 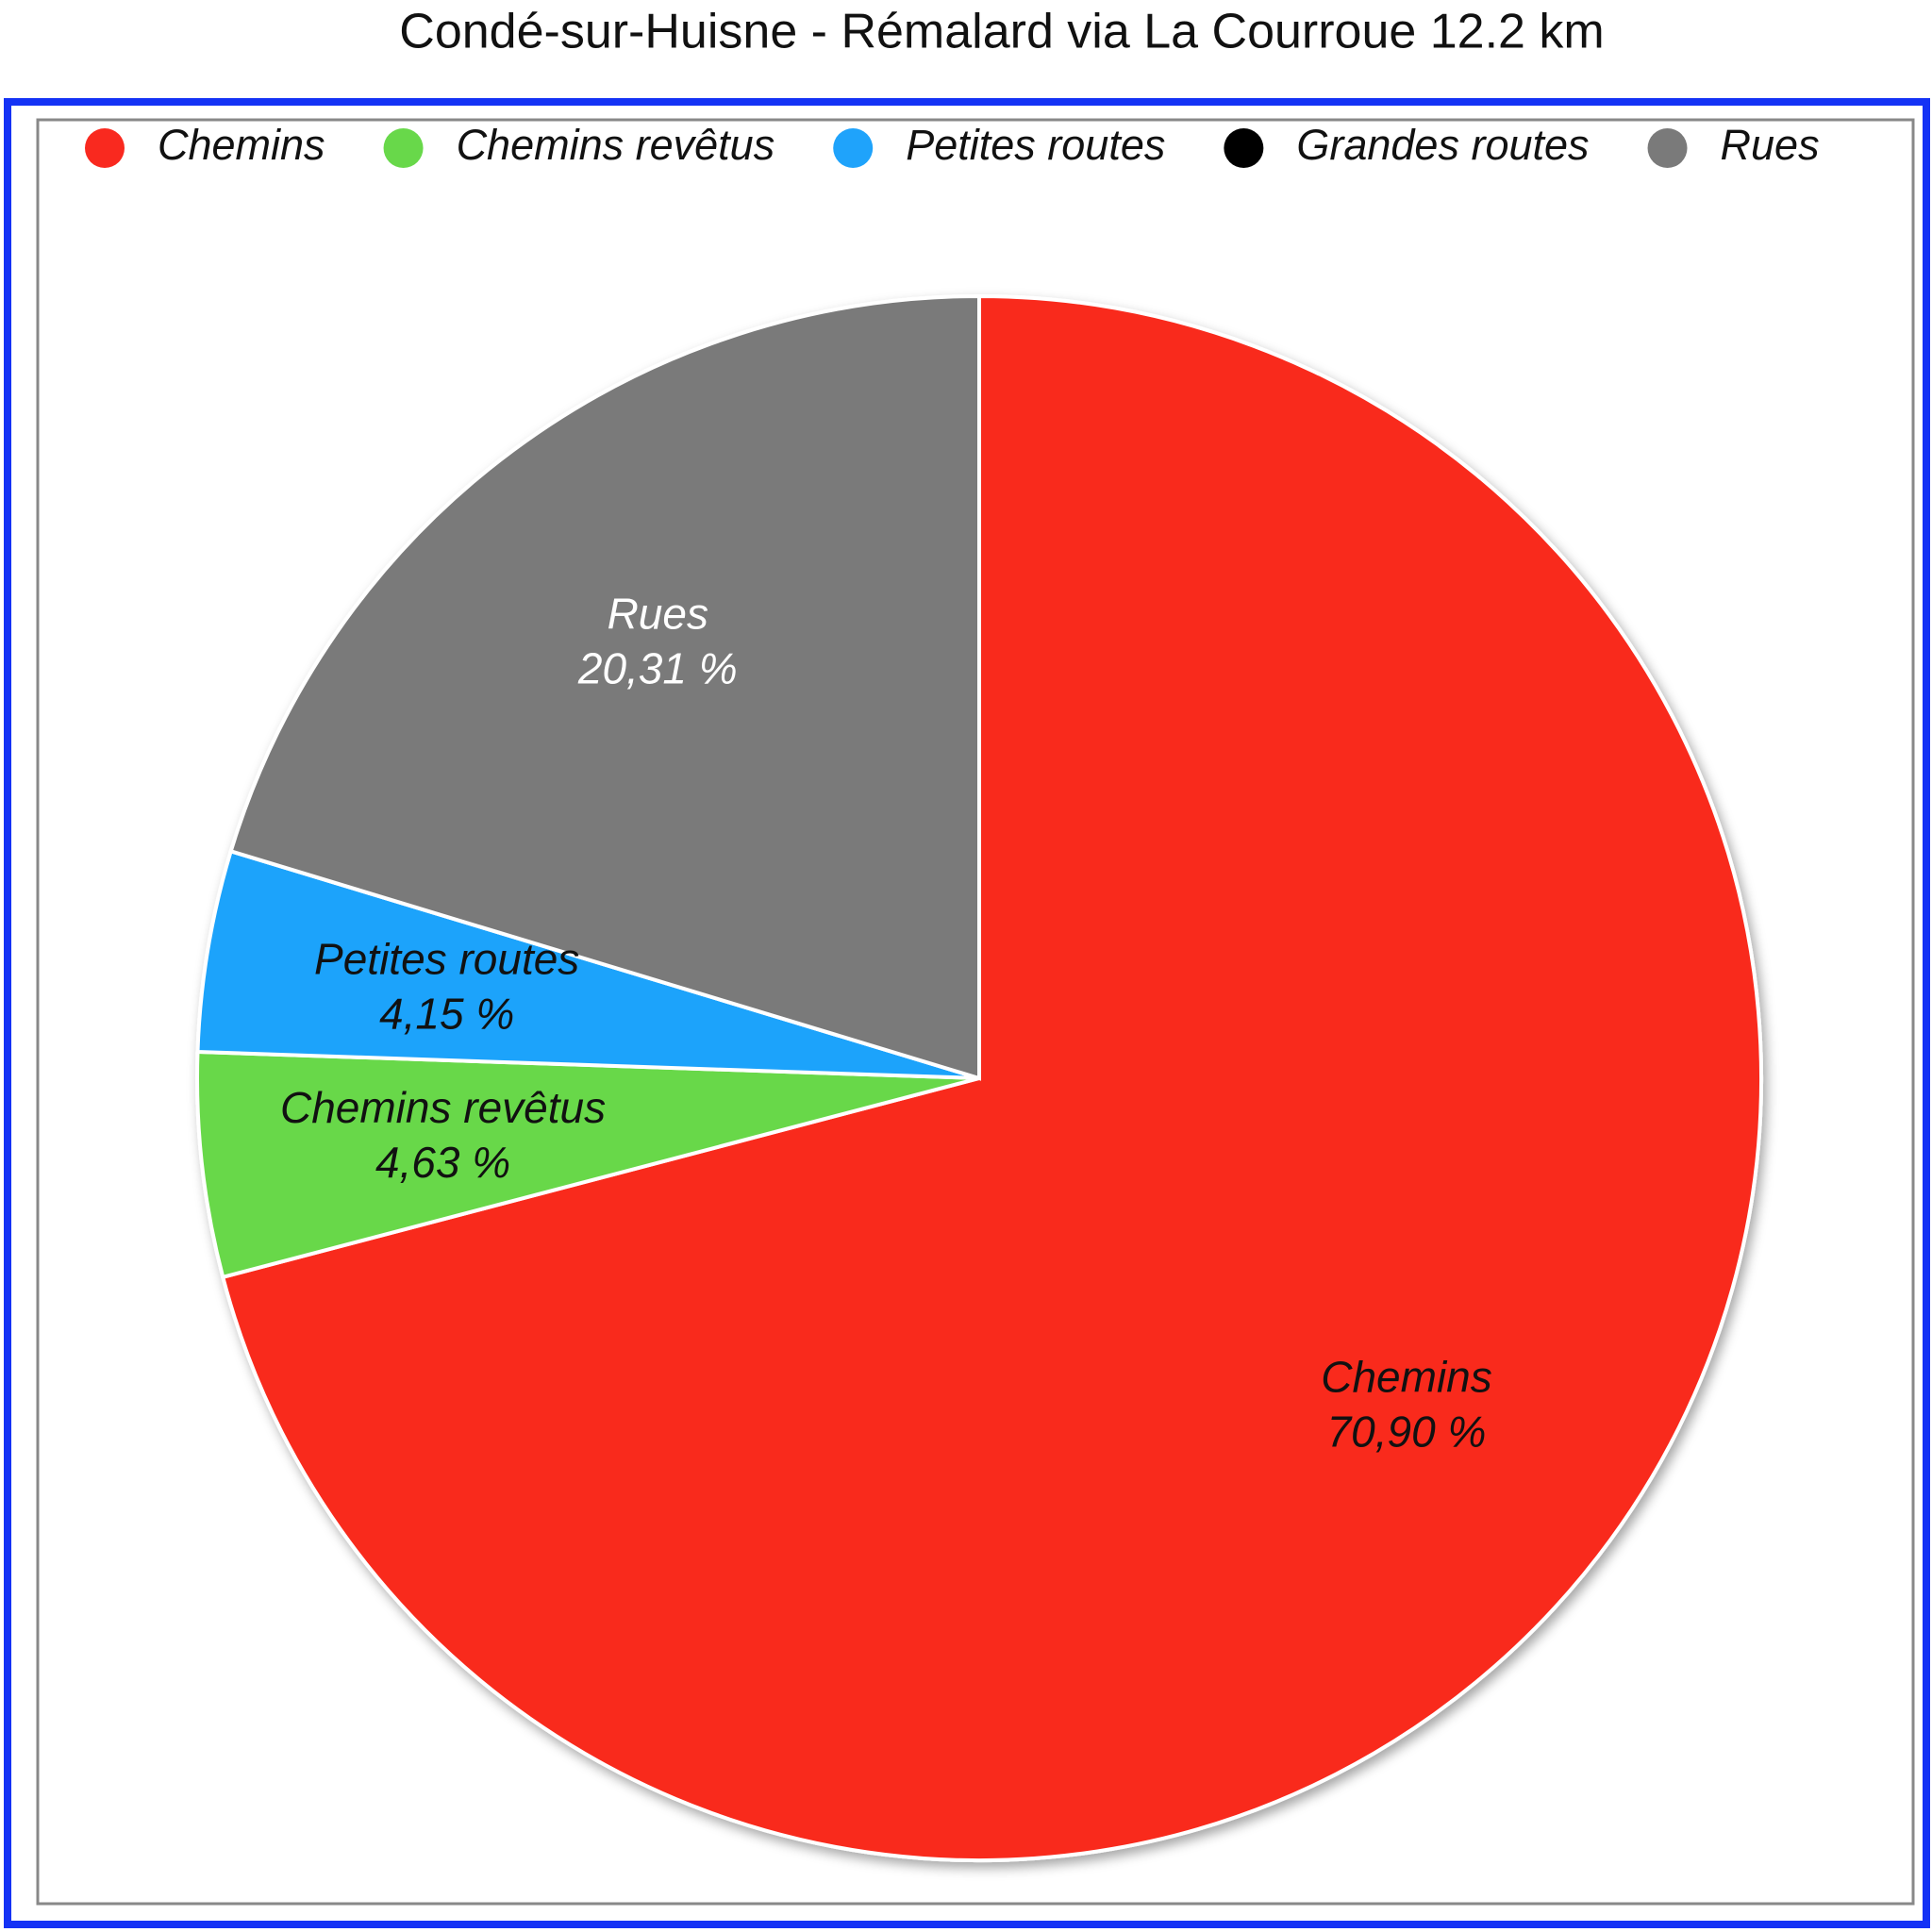 What do you see at coordinates (1407, 1432) in the screenshot?
I see `slice-value: 70,90 %` at bounding box center [1407, 1432].